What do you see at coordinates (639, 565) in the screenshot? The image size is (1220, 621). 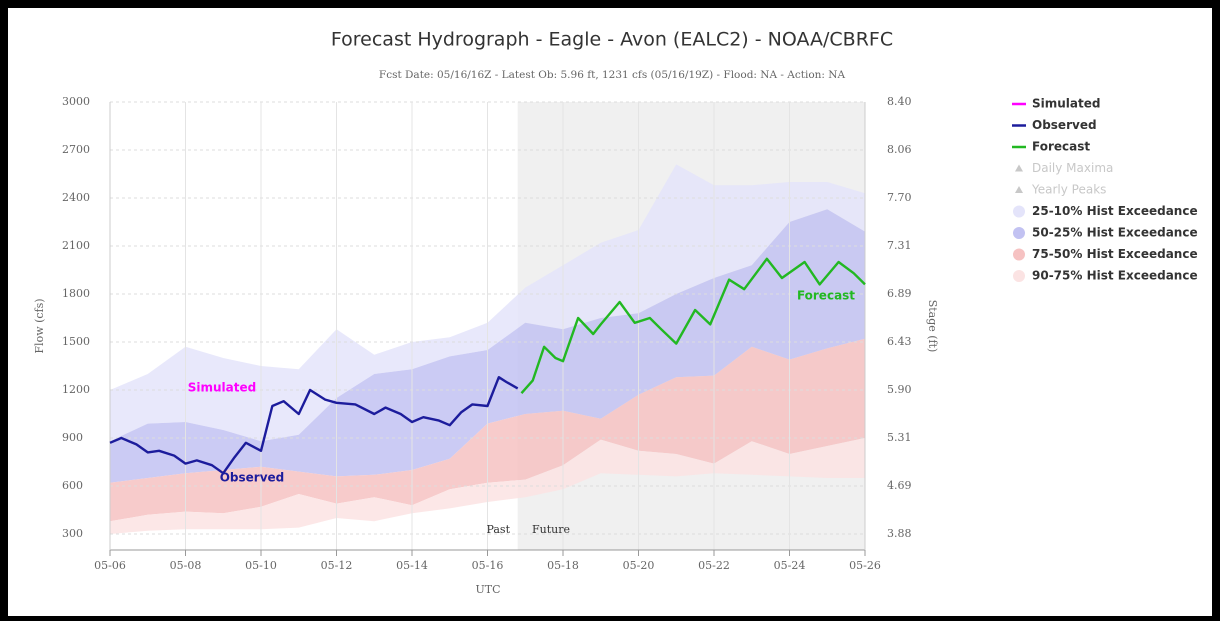 I see `x-tick-label: 05-20` at bounding box center [639, 565].